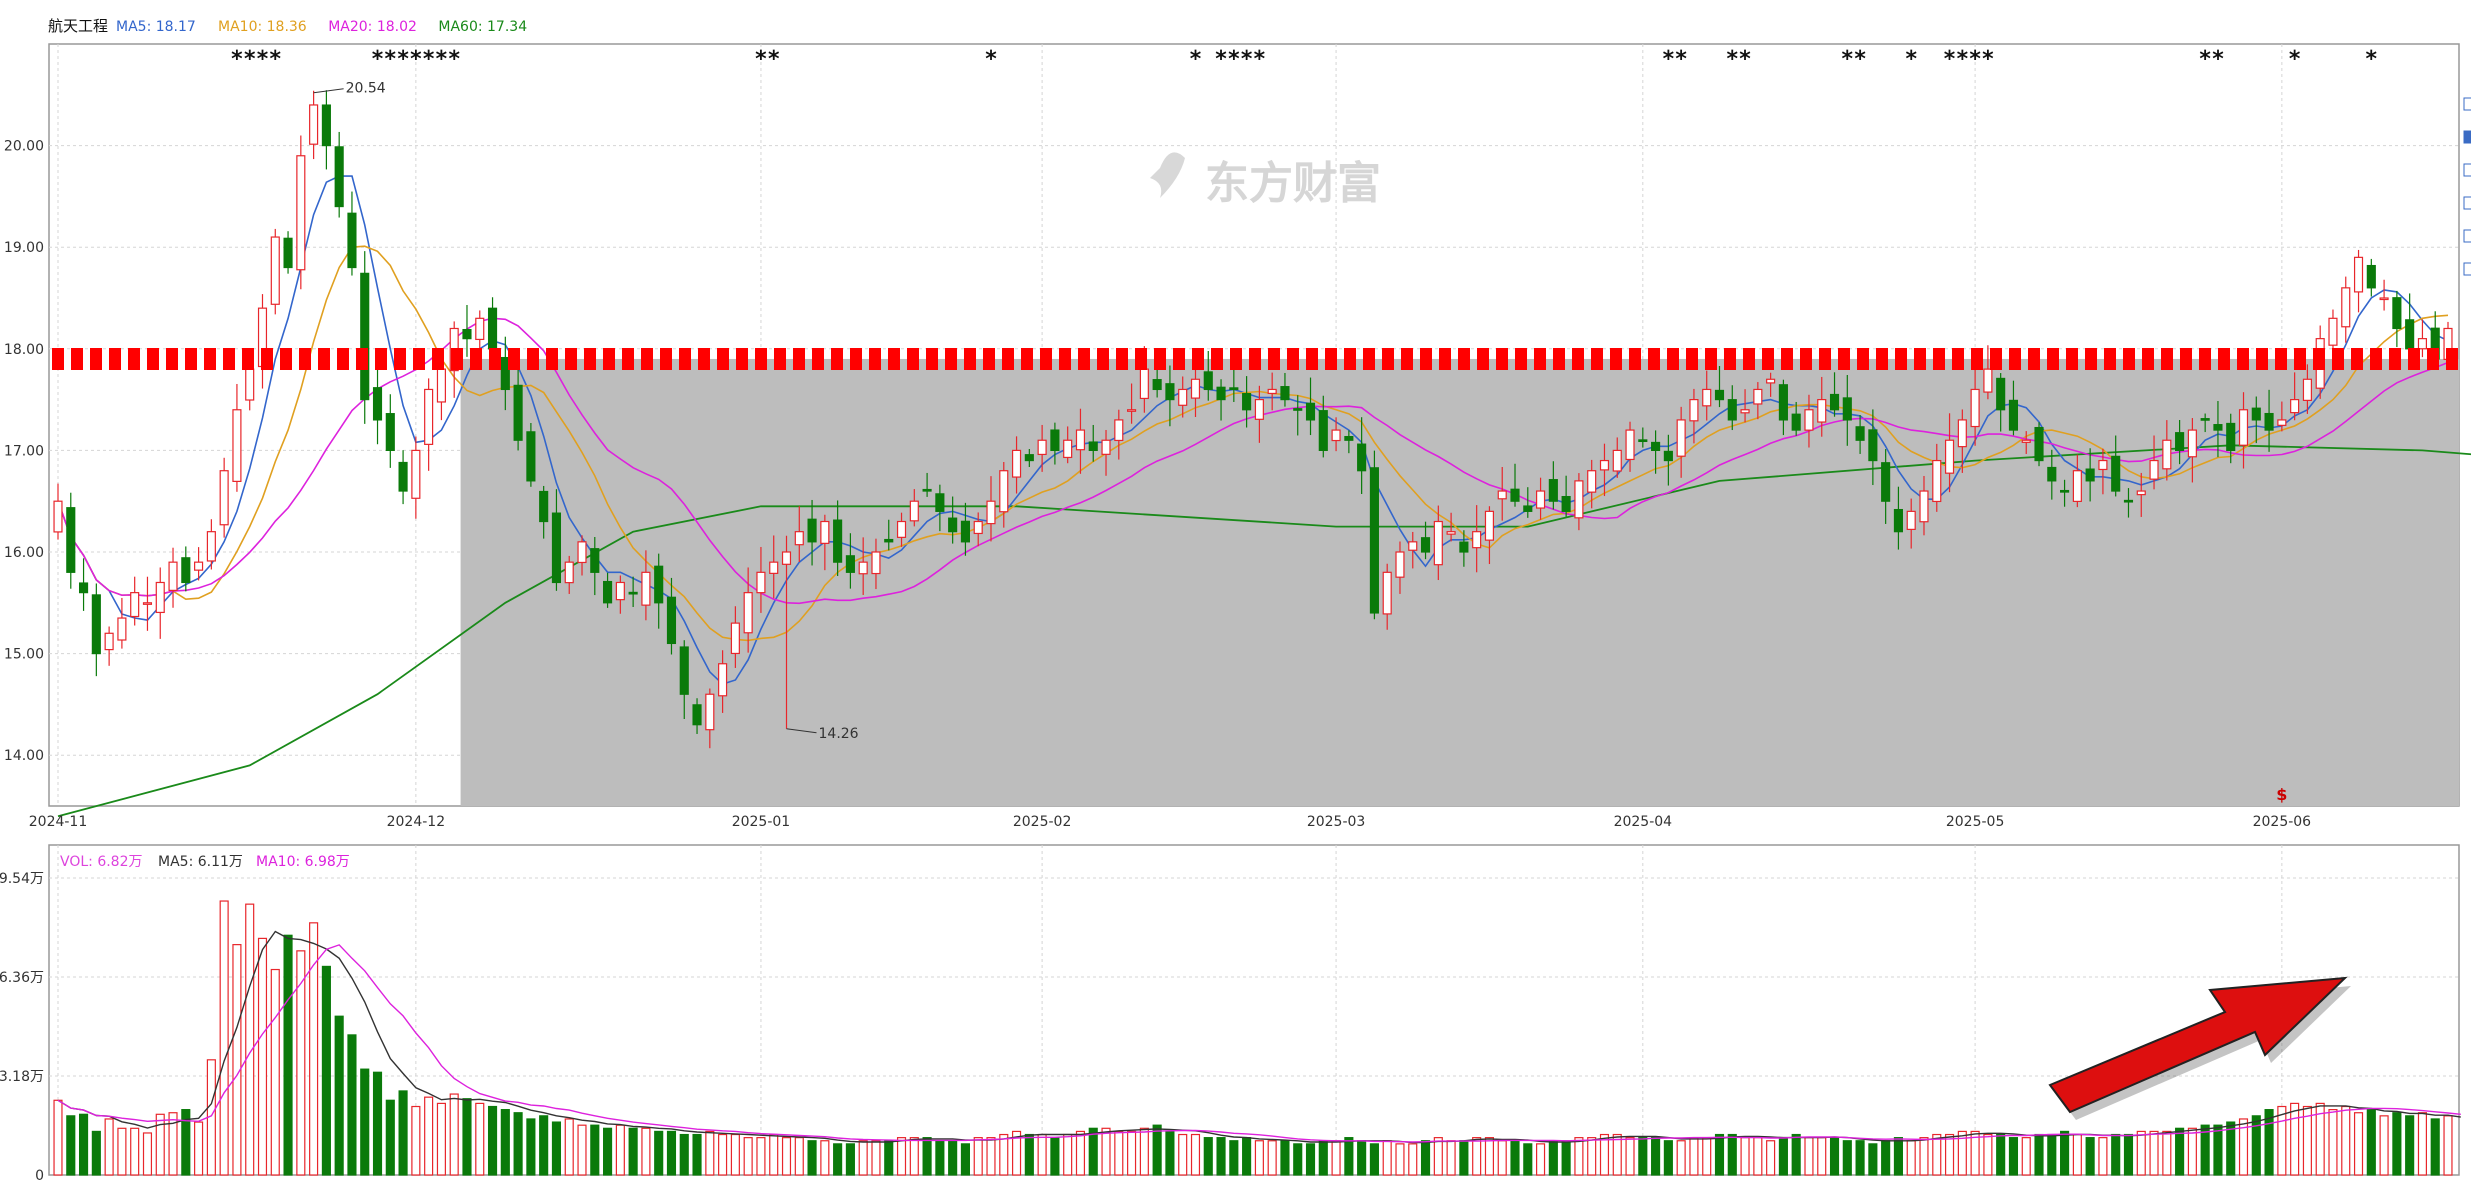 Image resolution: width=2471 pixels, height=1200 pixels. What do you see at coordinates (58, 822) in the screenshot?
I see `x-tick-label: 2024-11` at bounding box center [58, 822].